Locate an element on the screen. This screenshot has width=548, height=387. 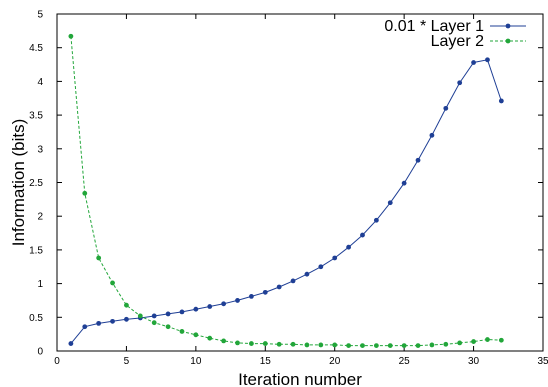
x-tick-label: 15 is located at coordinates (266, 361).